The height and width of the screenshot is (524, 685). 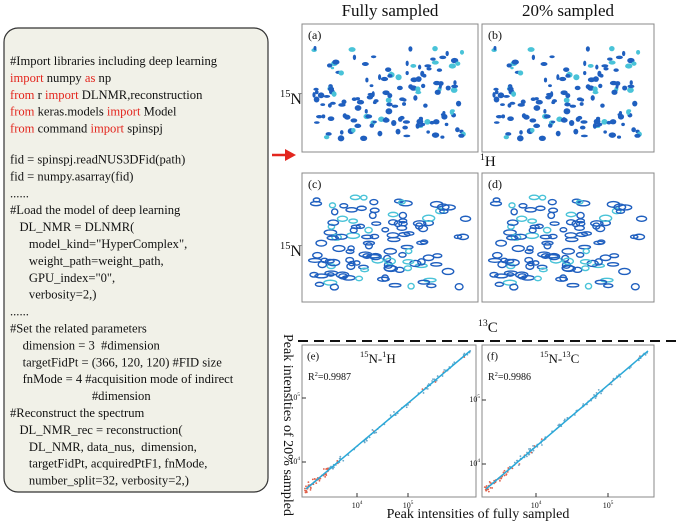 I want to click on text-segment: targetFidPt = (366, 120, 120) #FID size, so click(x=116, y=362).